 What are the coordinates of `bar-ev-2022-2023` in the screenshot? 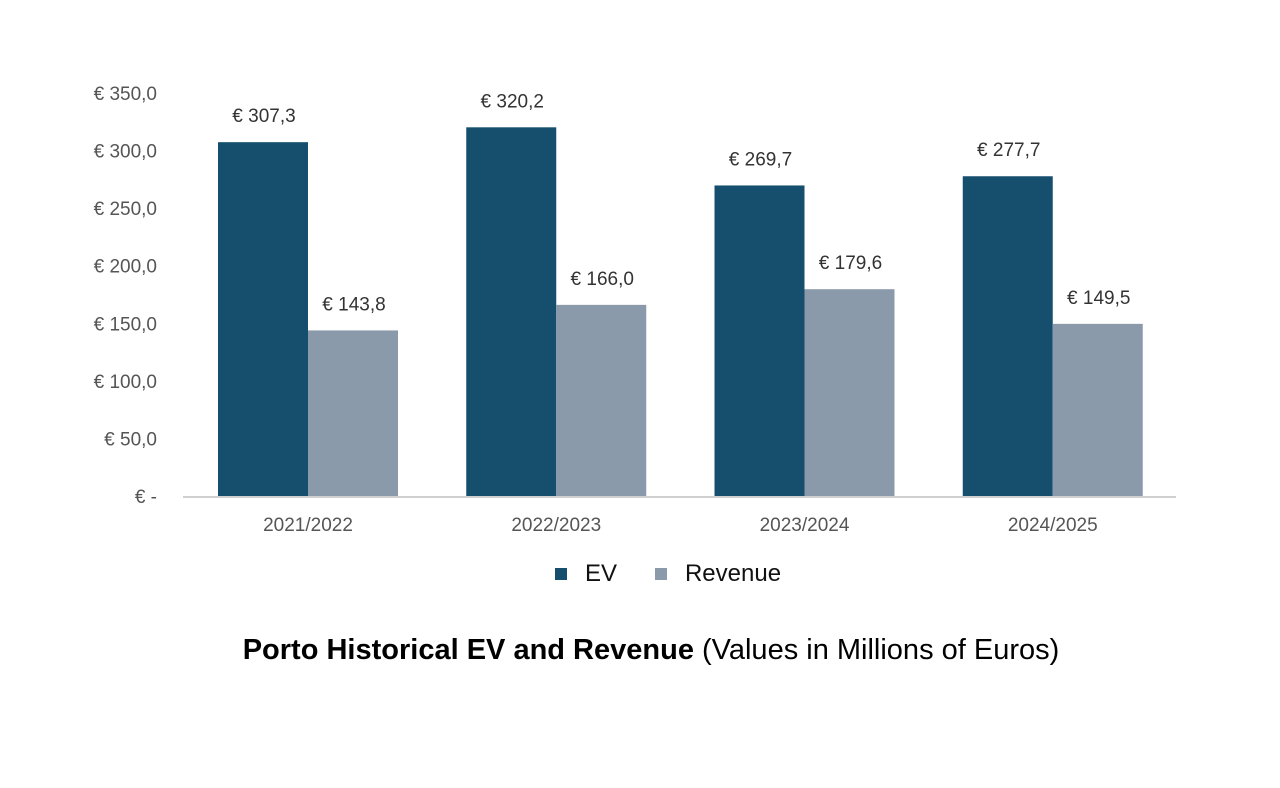 It's located at (511, 312).